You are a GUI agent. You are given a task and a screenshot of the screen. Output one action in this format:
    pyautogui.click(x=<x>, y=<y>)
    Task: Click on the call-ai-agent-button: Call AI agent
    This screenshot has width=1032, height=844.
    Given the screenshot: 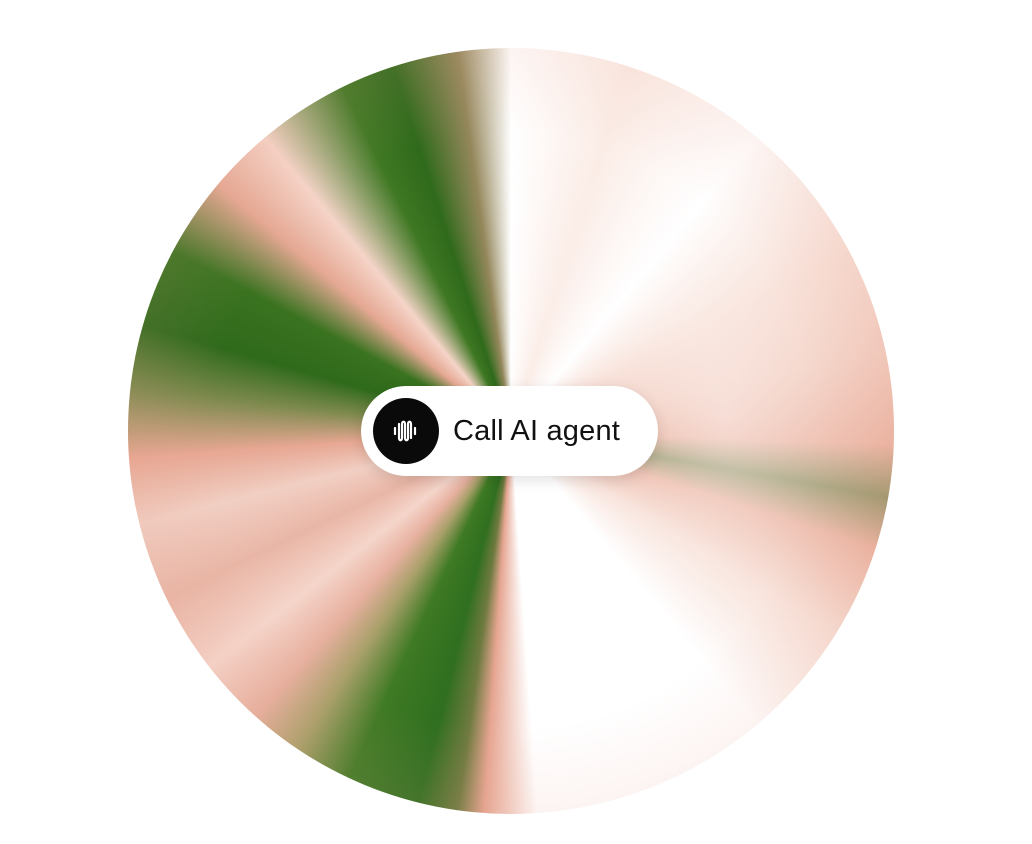 What is the action you would take?
    pyautogui.click(x=509, y=431)
    